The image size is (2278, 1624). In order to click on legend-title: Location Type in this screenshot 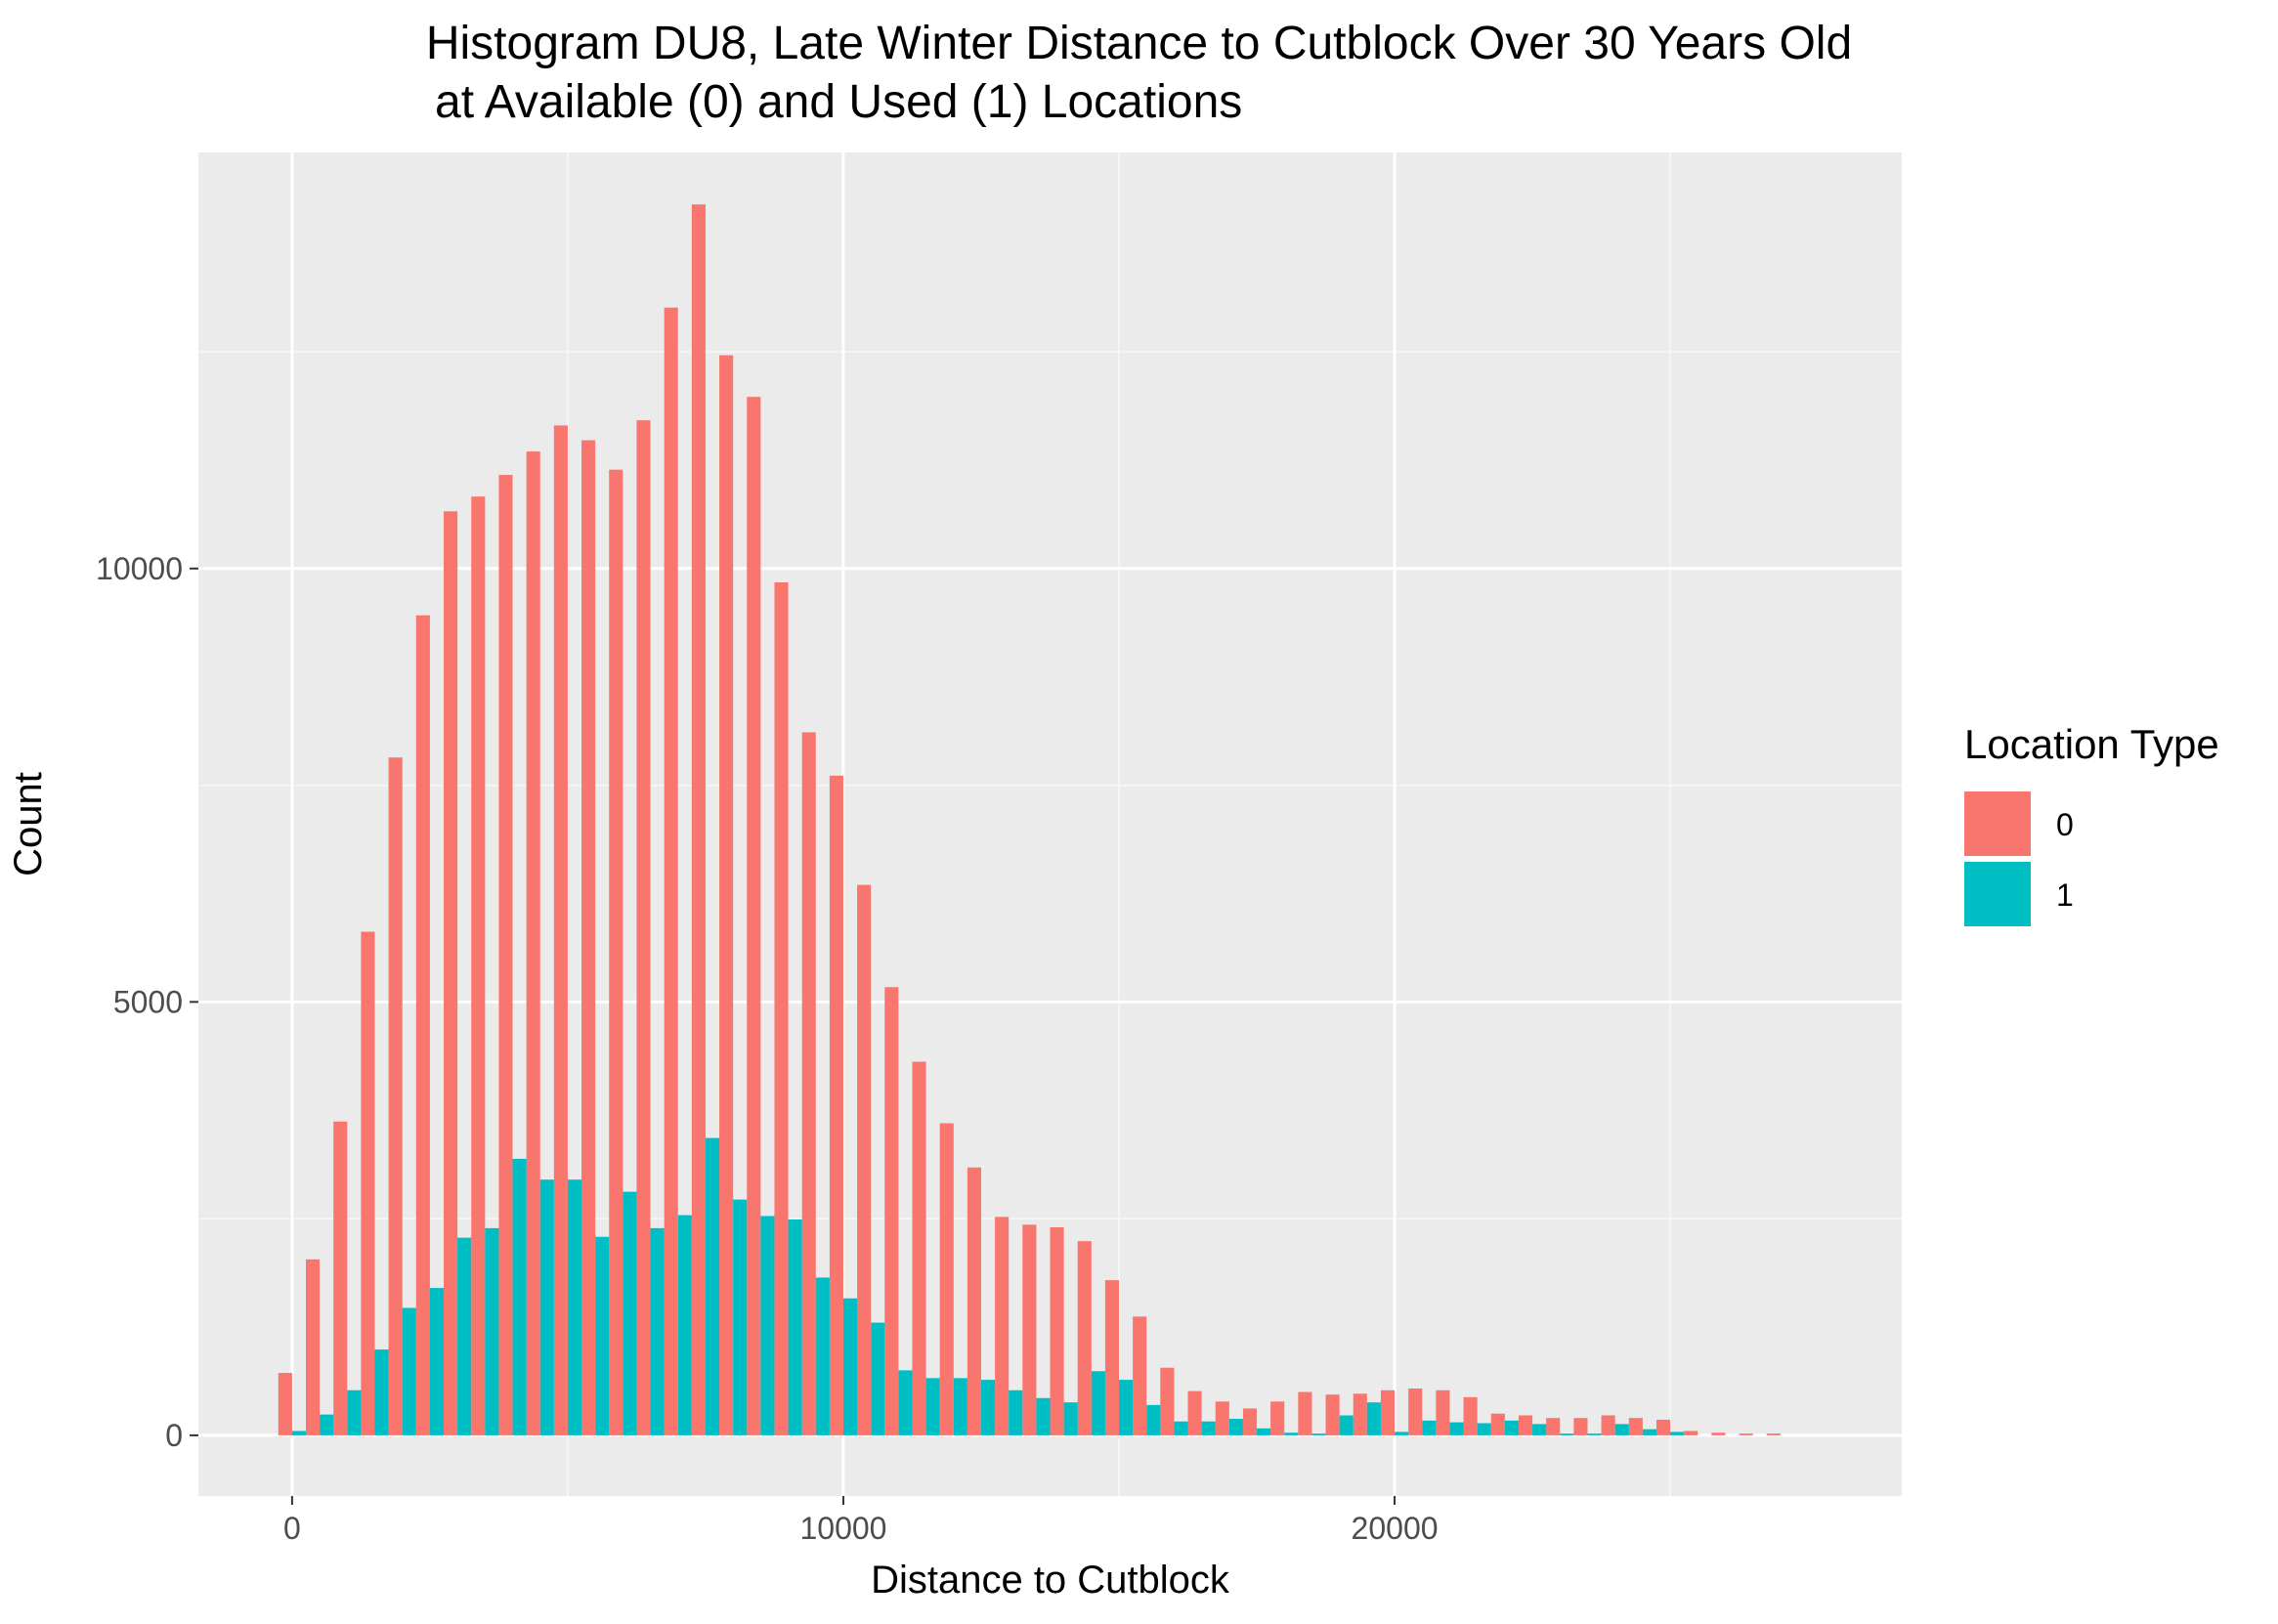, I will do `click(2091, 744)`.